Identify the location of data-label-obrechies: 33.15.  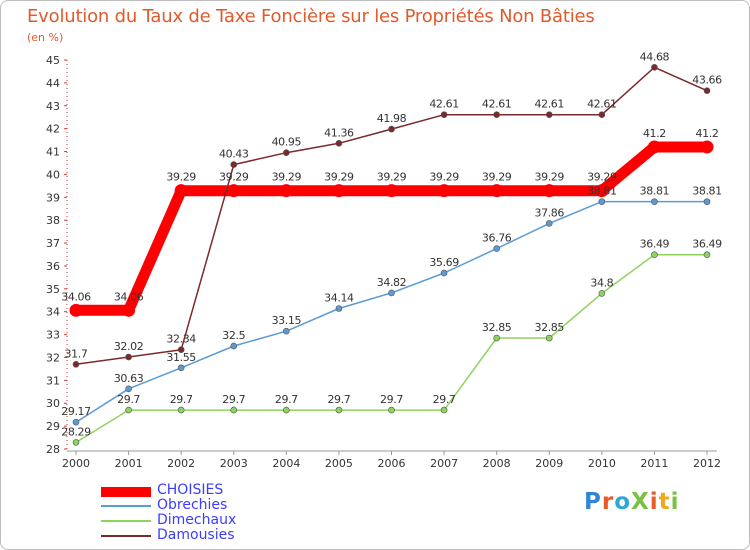
(287, 320).